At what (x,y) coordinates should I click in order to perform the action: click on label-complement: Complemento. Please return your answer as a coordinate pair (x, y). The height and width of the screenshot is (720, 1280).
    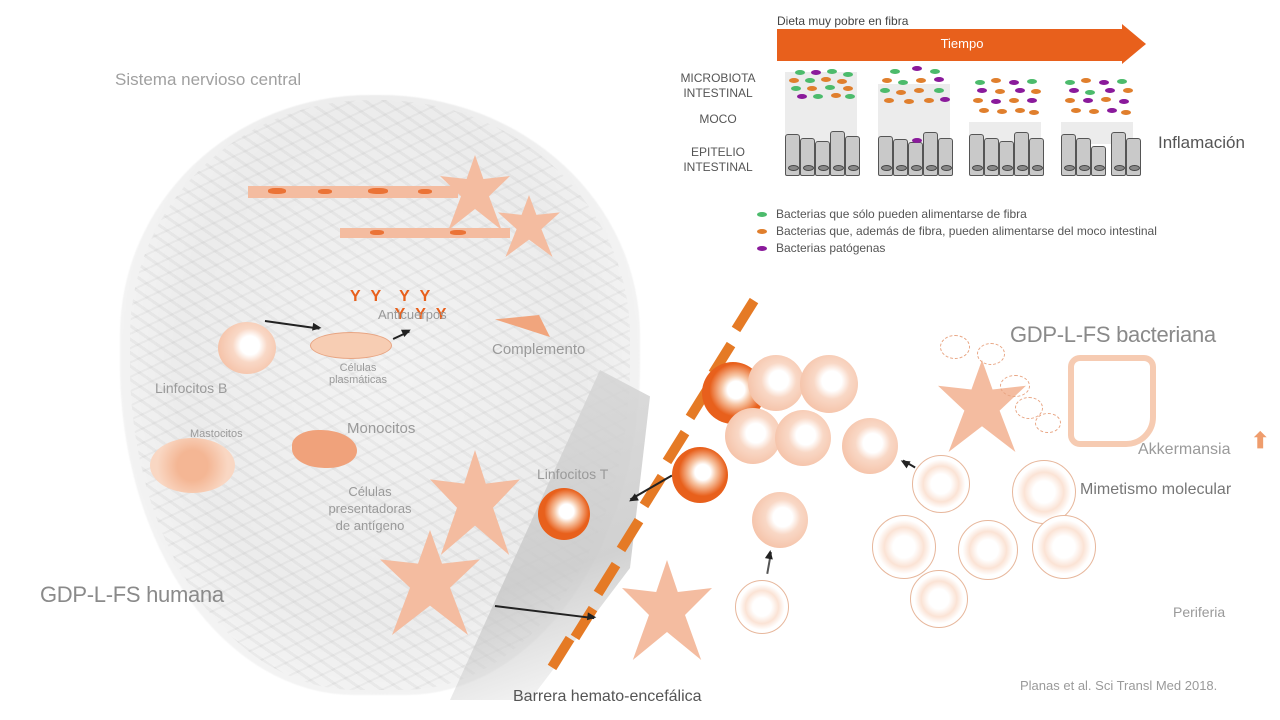
    Looking at the image, I should click on (539, 349).